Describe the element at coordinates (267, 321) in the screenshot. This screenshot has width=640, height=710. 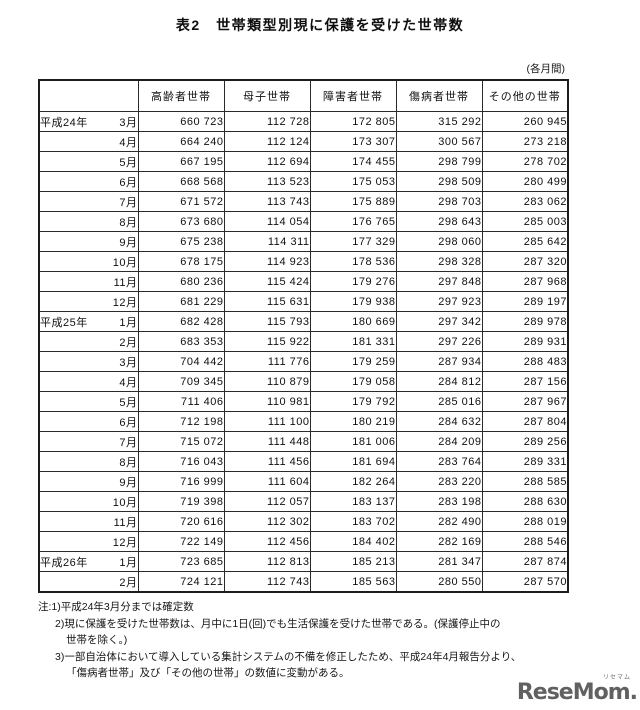
I see `value-cell: 115 793` at that location.